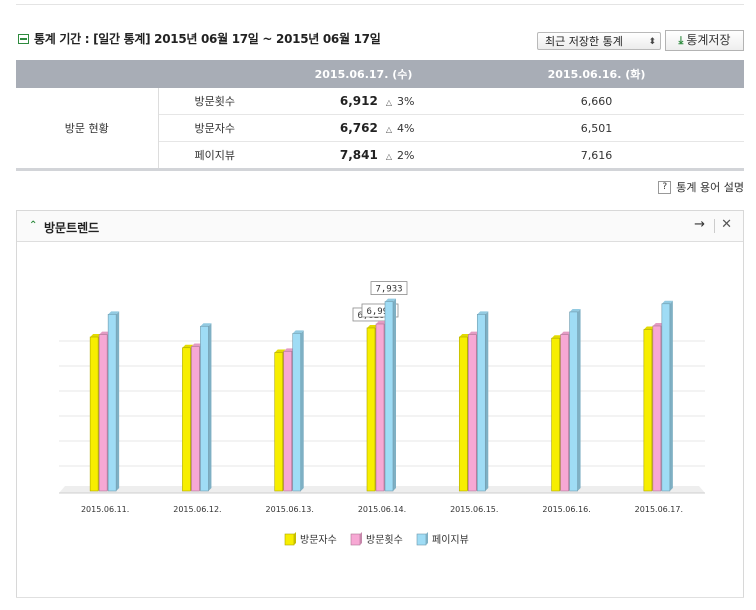 This screenshot has width=756, height=610. I want to click on x-tick-label: 2015.06.12., so click(197, 509).